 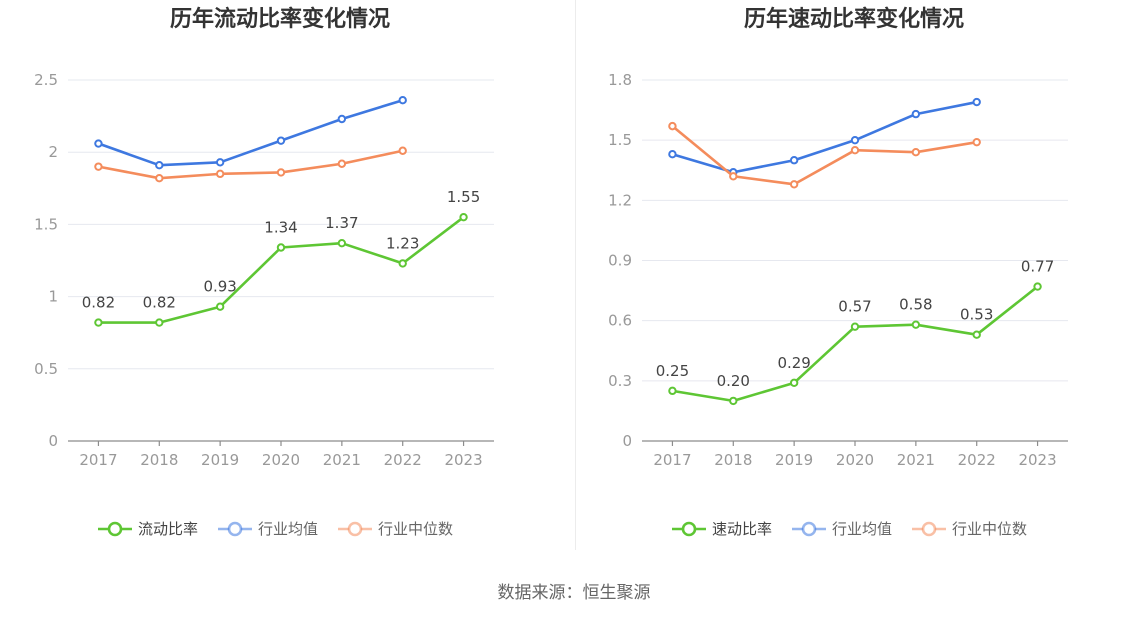 I want to click on data-source-note: 数据来源：恒生聚源, so click(x=574, y=593).